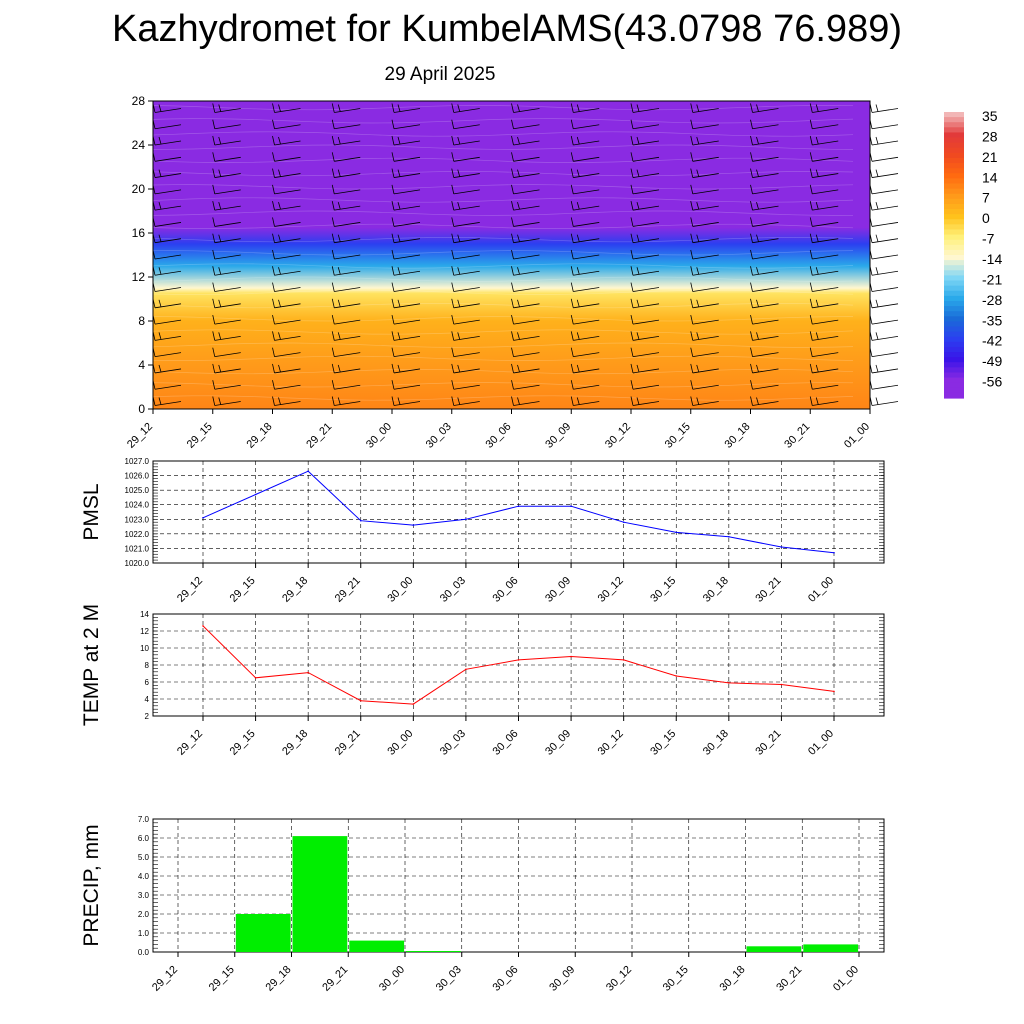  What do you see at coordinates (144, 952) in the screenshot?
I see `y-tick-label: 0.0` at bounding box center [144, 952].